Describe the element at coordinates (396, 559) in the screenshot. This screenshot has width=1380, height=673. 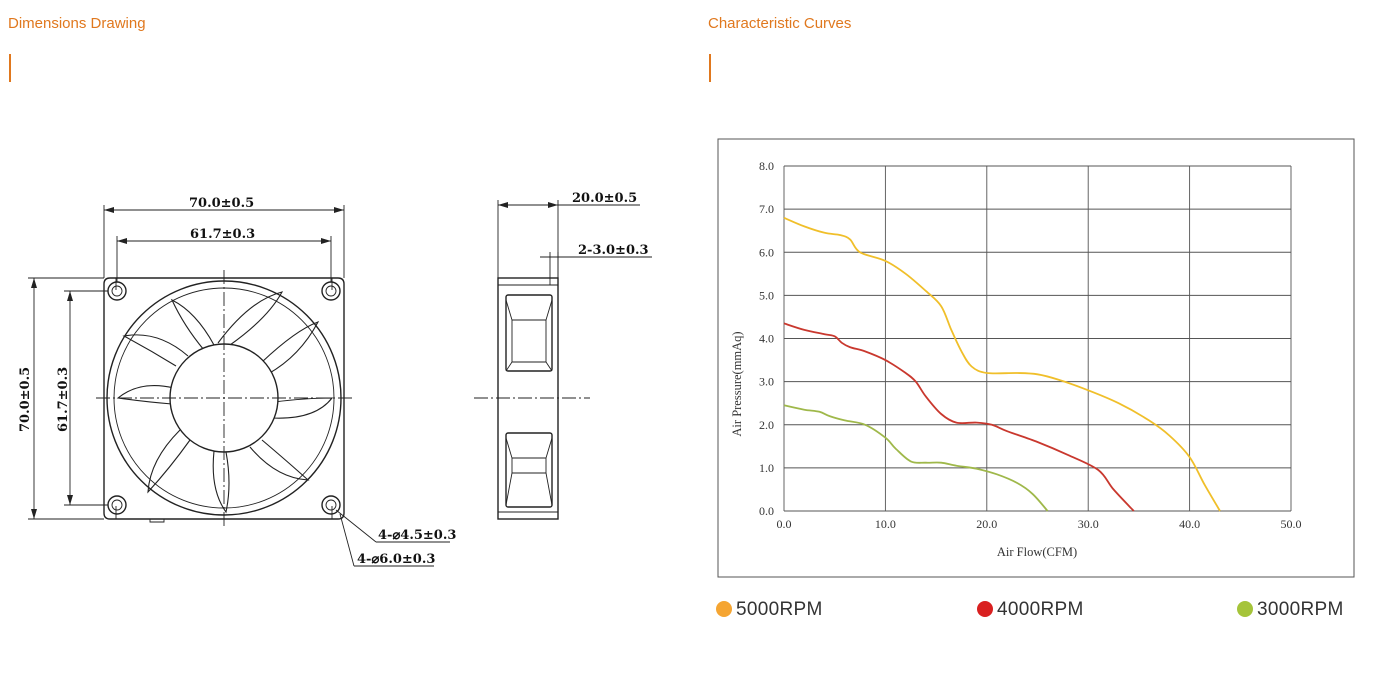
I see `dim-hole-large: 4-⌀6.0±0.3` at that location.